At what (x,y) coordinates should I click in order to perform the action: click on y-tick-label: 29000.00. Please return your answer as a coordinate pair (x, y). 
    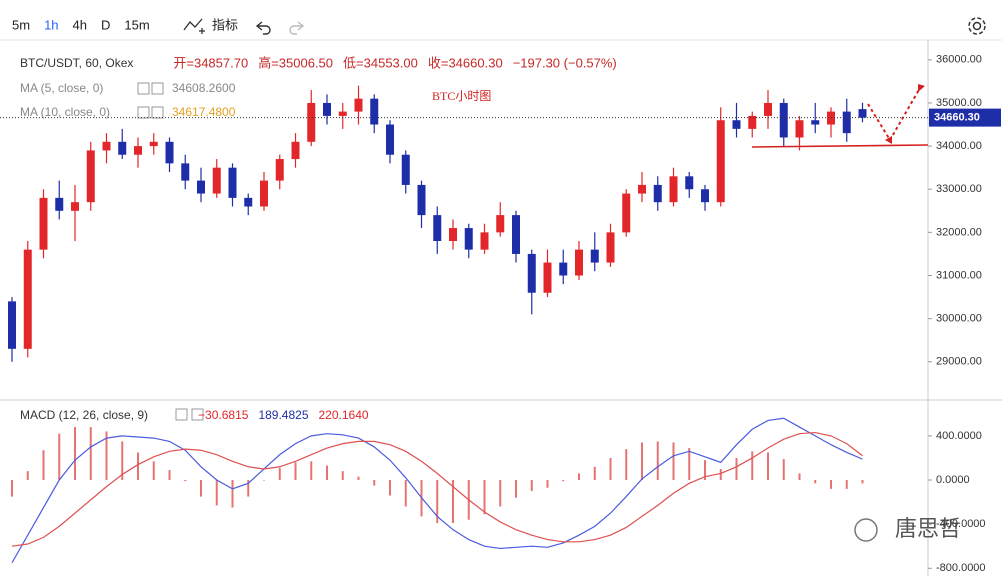
    Looking at the image, I should click on (959, 362).